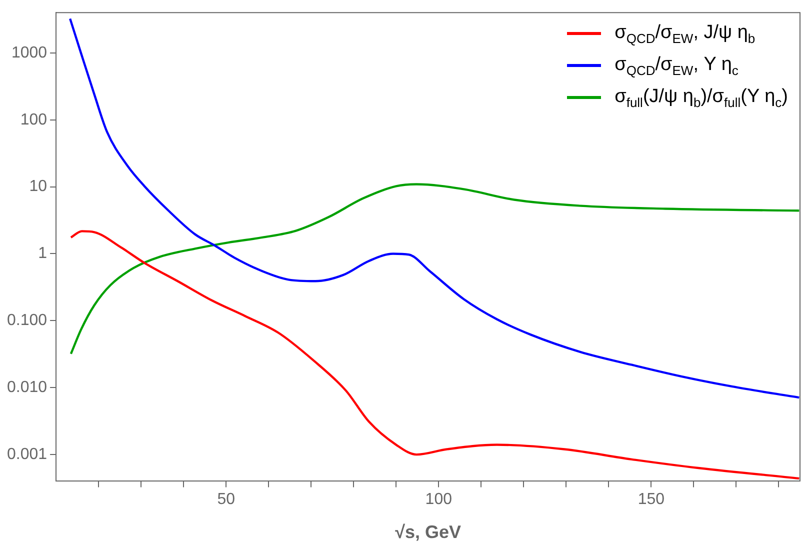  I want to click on y-tick-label: 1, so click(43, 253).